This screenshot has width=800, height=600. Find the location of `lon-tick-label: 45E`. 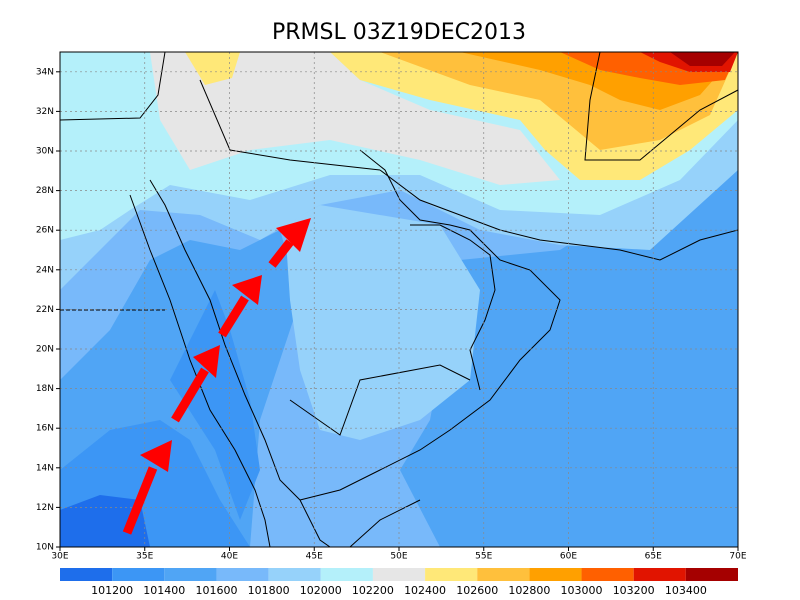

lon-tick-label: 45E is located at coordinates (314, 557).